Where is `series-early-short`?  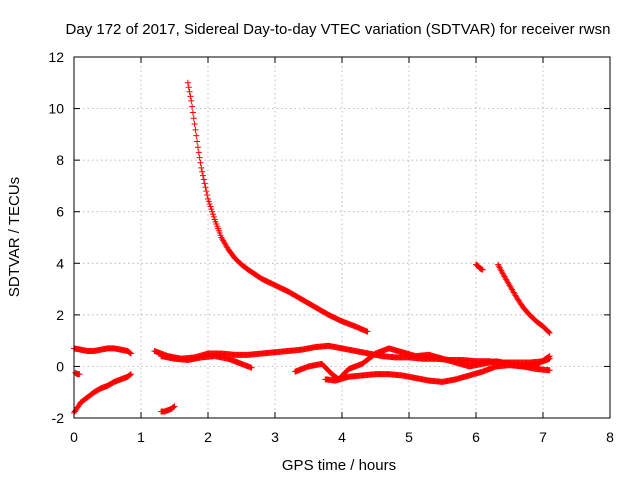
series-early-short is located at coordinates (77, 373).